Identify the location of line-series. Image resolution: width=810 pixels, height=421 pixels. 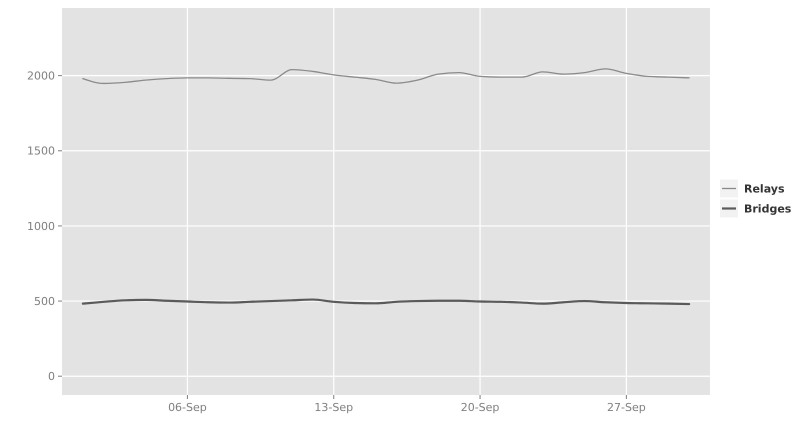
(386, 76).